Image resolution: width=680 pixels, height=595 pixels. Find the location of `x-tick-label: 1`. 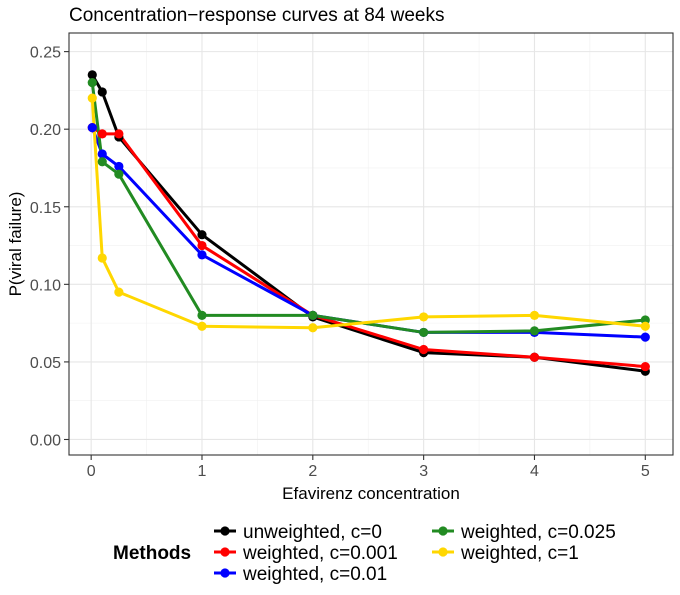

x-tick-label: 1 is located at coordinates (202, 471).